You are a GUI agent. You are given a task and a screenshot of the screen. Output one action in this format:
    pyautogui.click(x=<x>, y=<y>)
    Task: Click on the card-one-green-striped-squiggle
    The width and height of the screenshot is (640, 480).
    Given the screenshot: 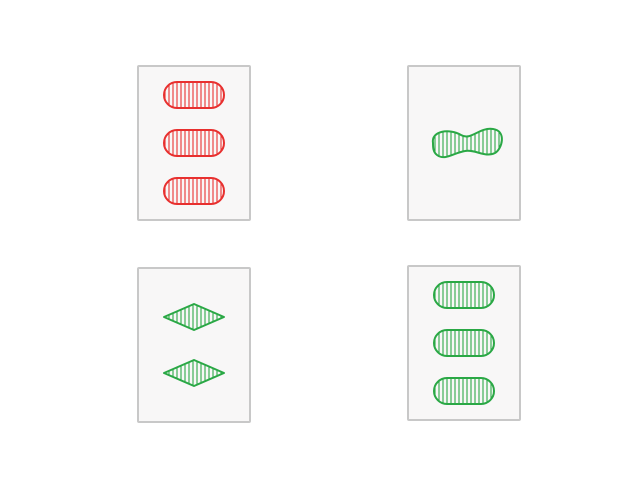 What is the action you would take?
    pyautogui.click(x=464, y=143)
    